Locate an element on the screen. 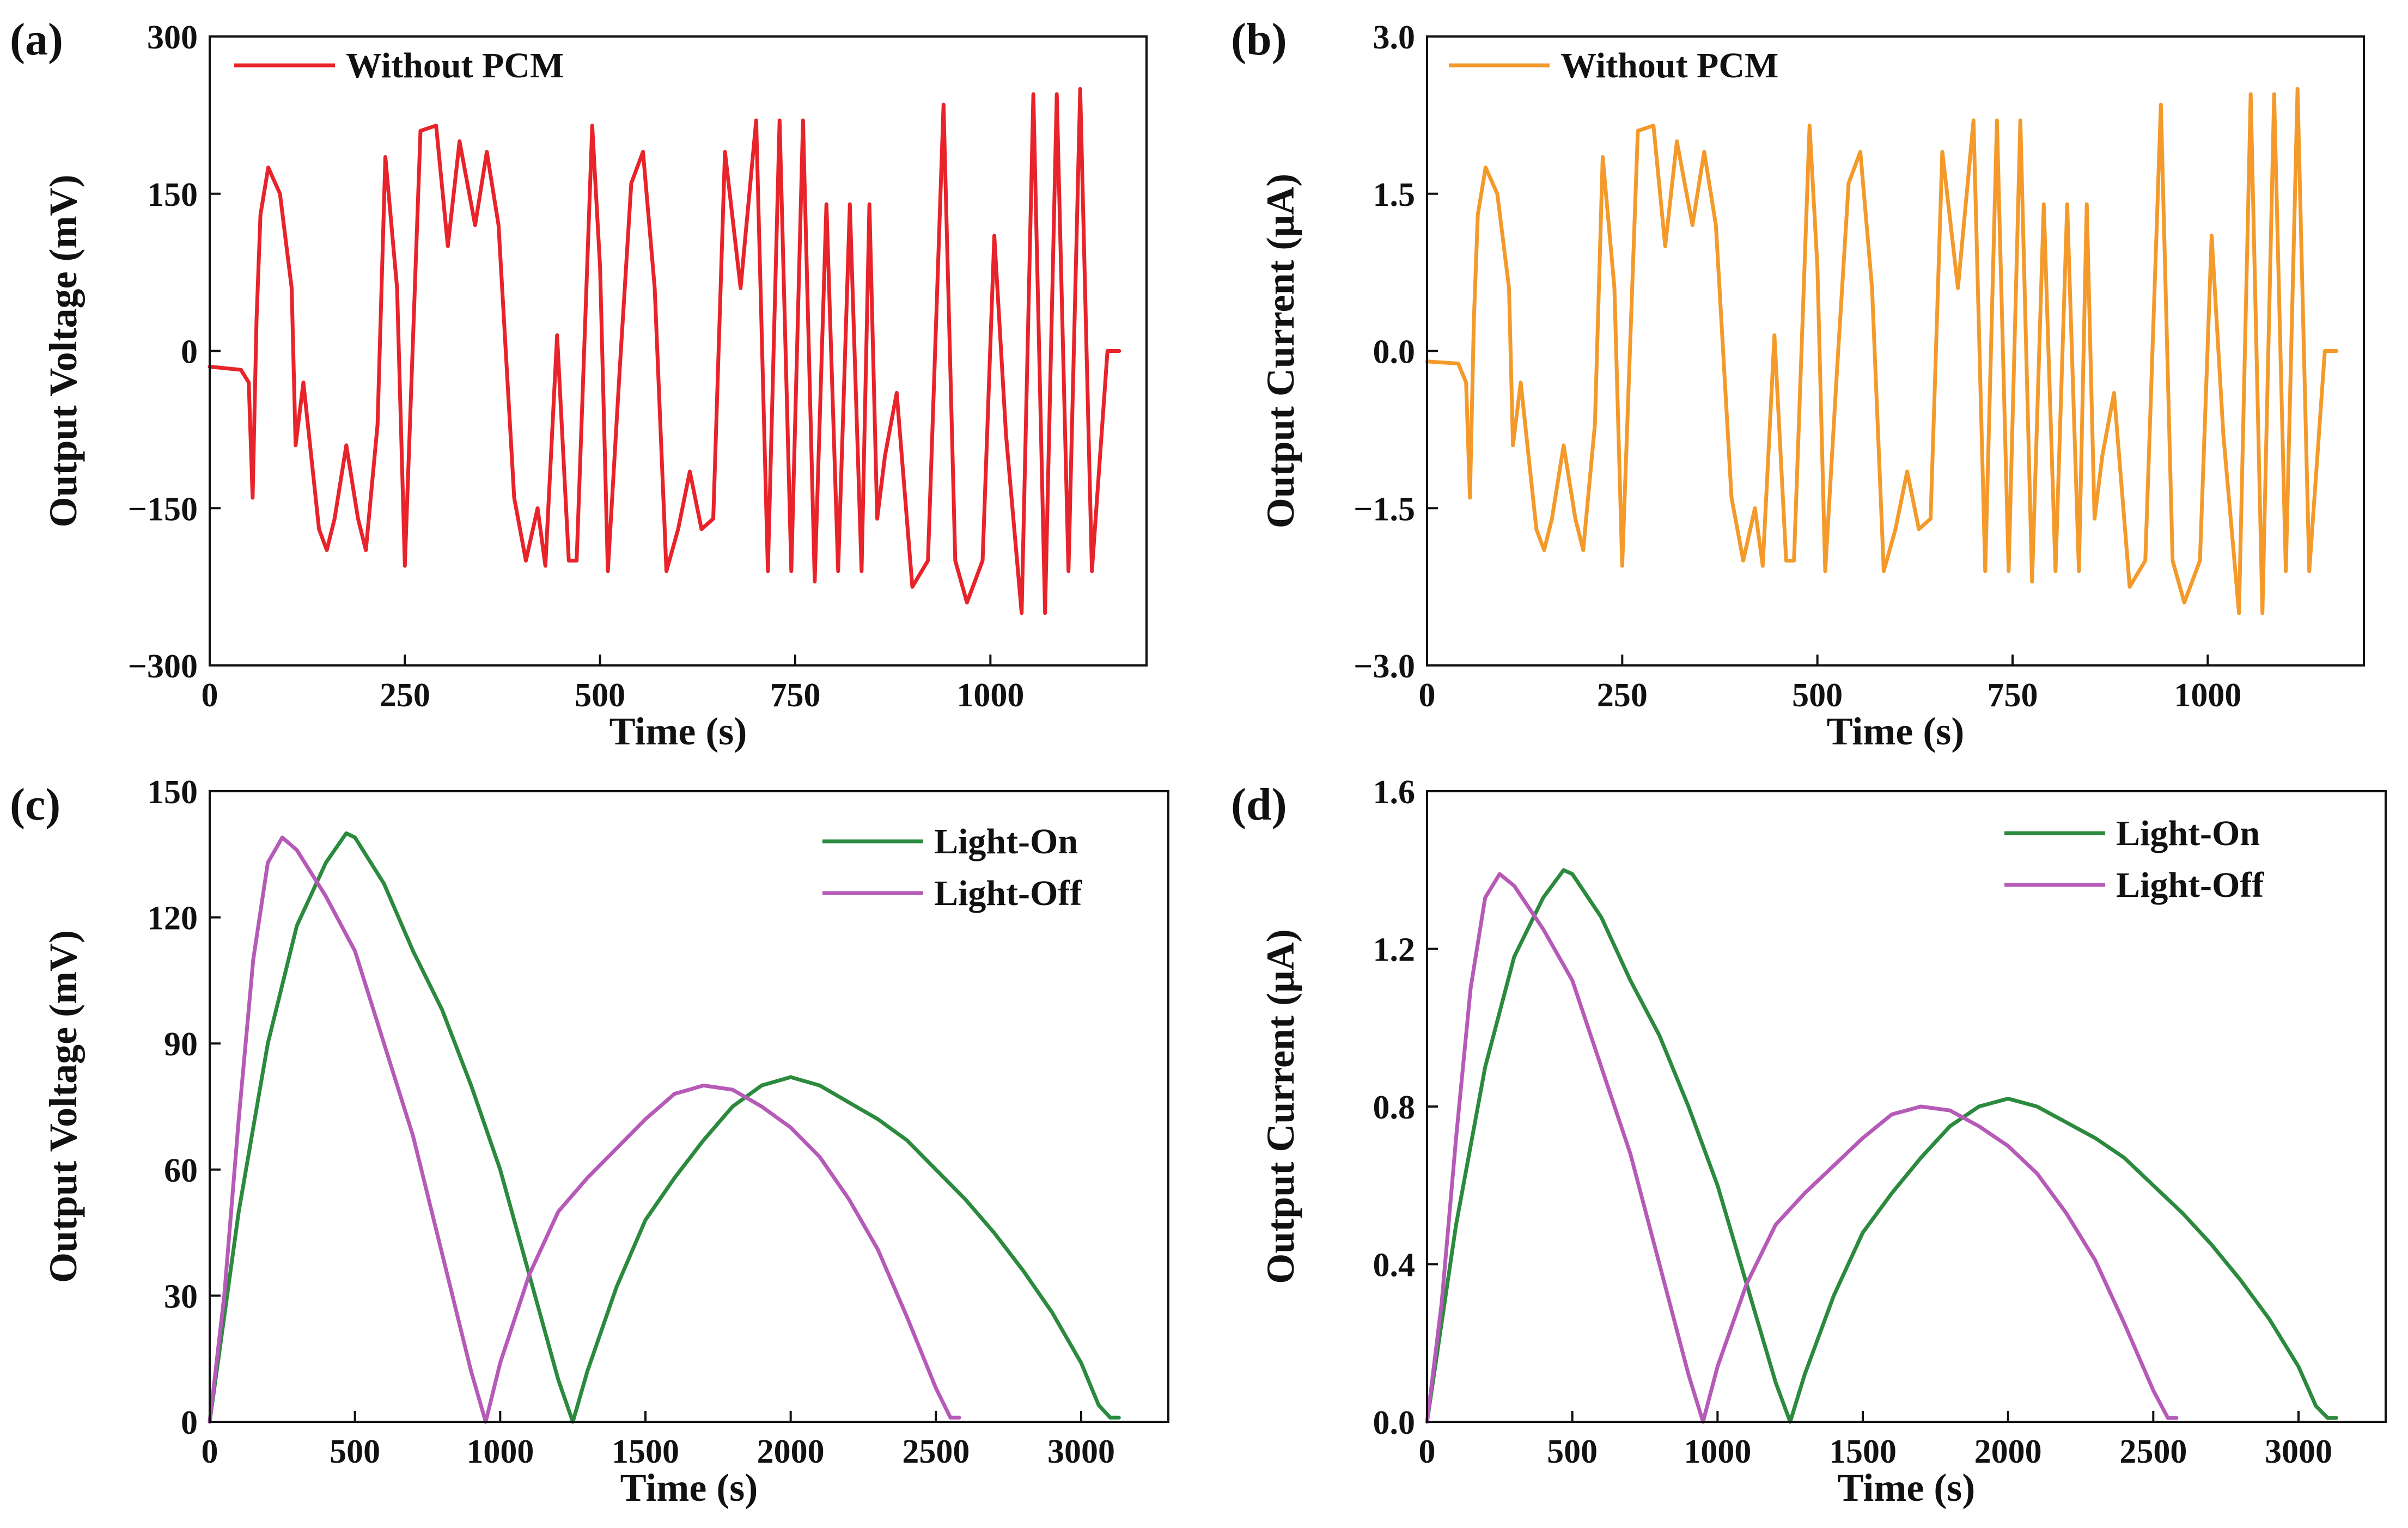 The image size is (2408, 1528). y-axis-title-d: Output Current (μA) is located at coordinates (1280, 1106).